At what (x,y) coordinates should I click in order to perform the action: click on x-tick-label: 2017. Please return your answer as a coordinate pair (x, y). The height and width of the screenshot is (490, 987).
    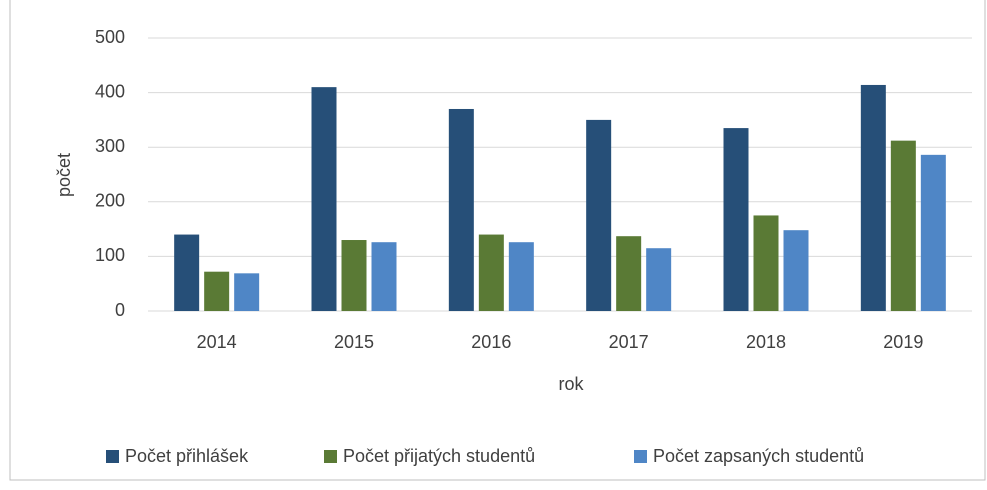
    Looking at the image, I should click on (629, 342).